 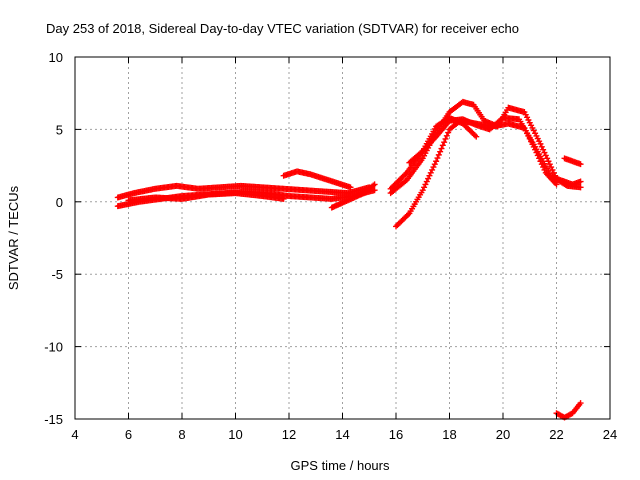 I want to click on series-arc-k, so click(x=568, y=410).